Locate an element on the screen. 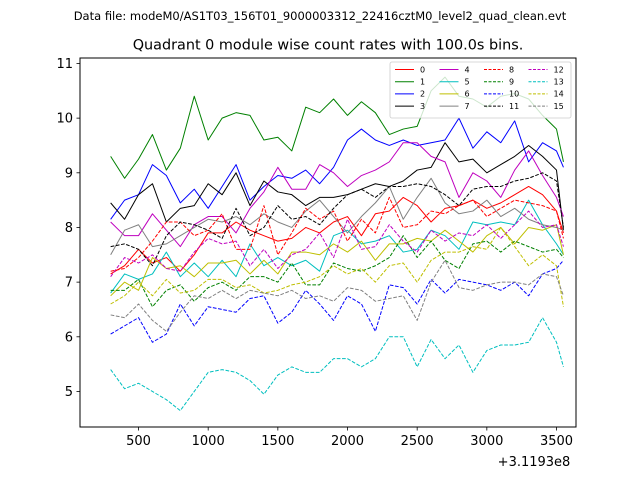  legend-label-3: 3 is located at coordinates (422, 106).